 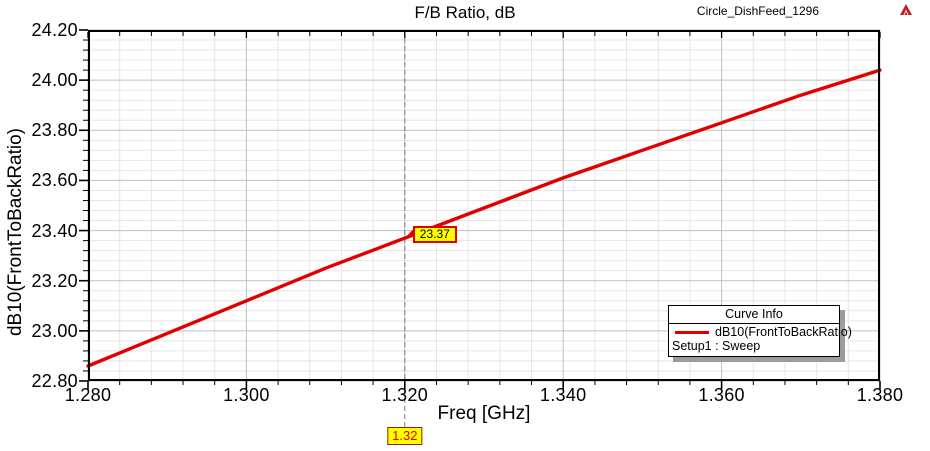 What do you see at coordinates (409, 233) in the screenshot?
I see `marker-tail-icon` at bounding box center [409, 233].